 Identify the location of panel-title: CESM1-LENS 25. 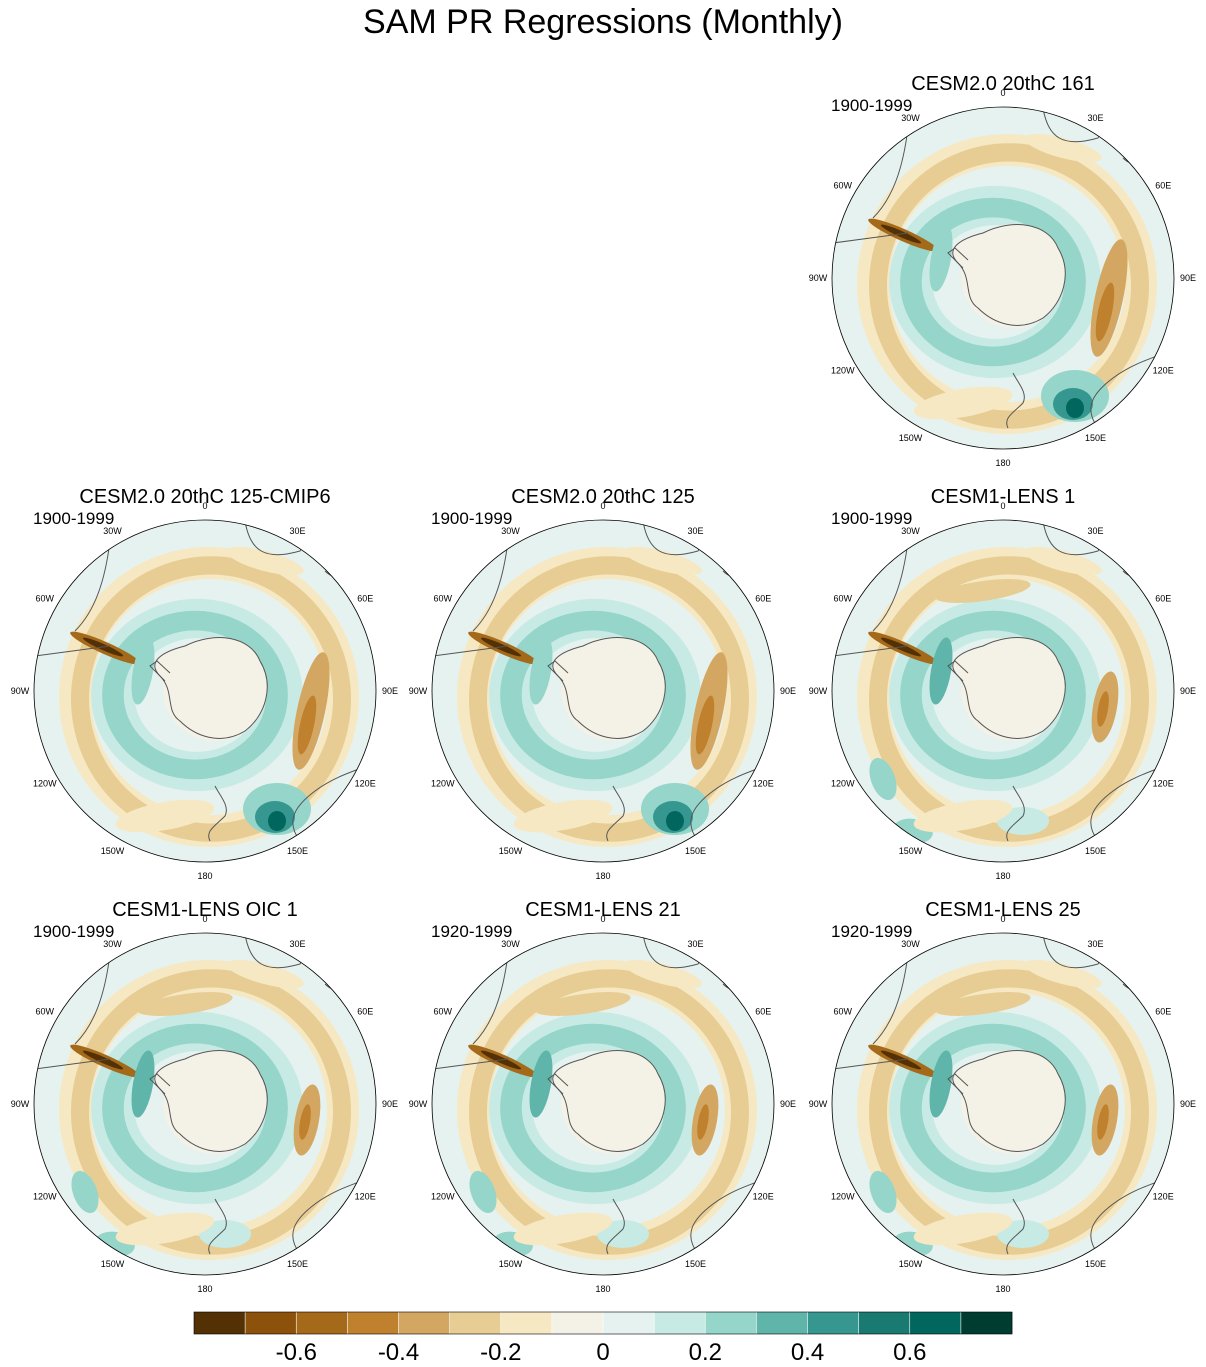
(1003, 910).